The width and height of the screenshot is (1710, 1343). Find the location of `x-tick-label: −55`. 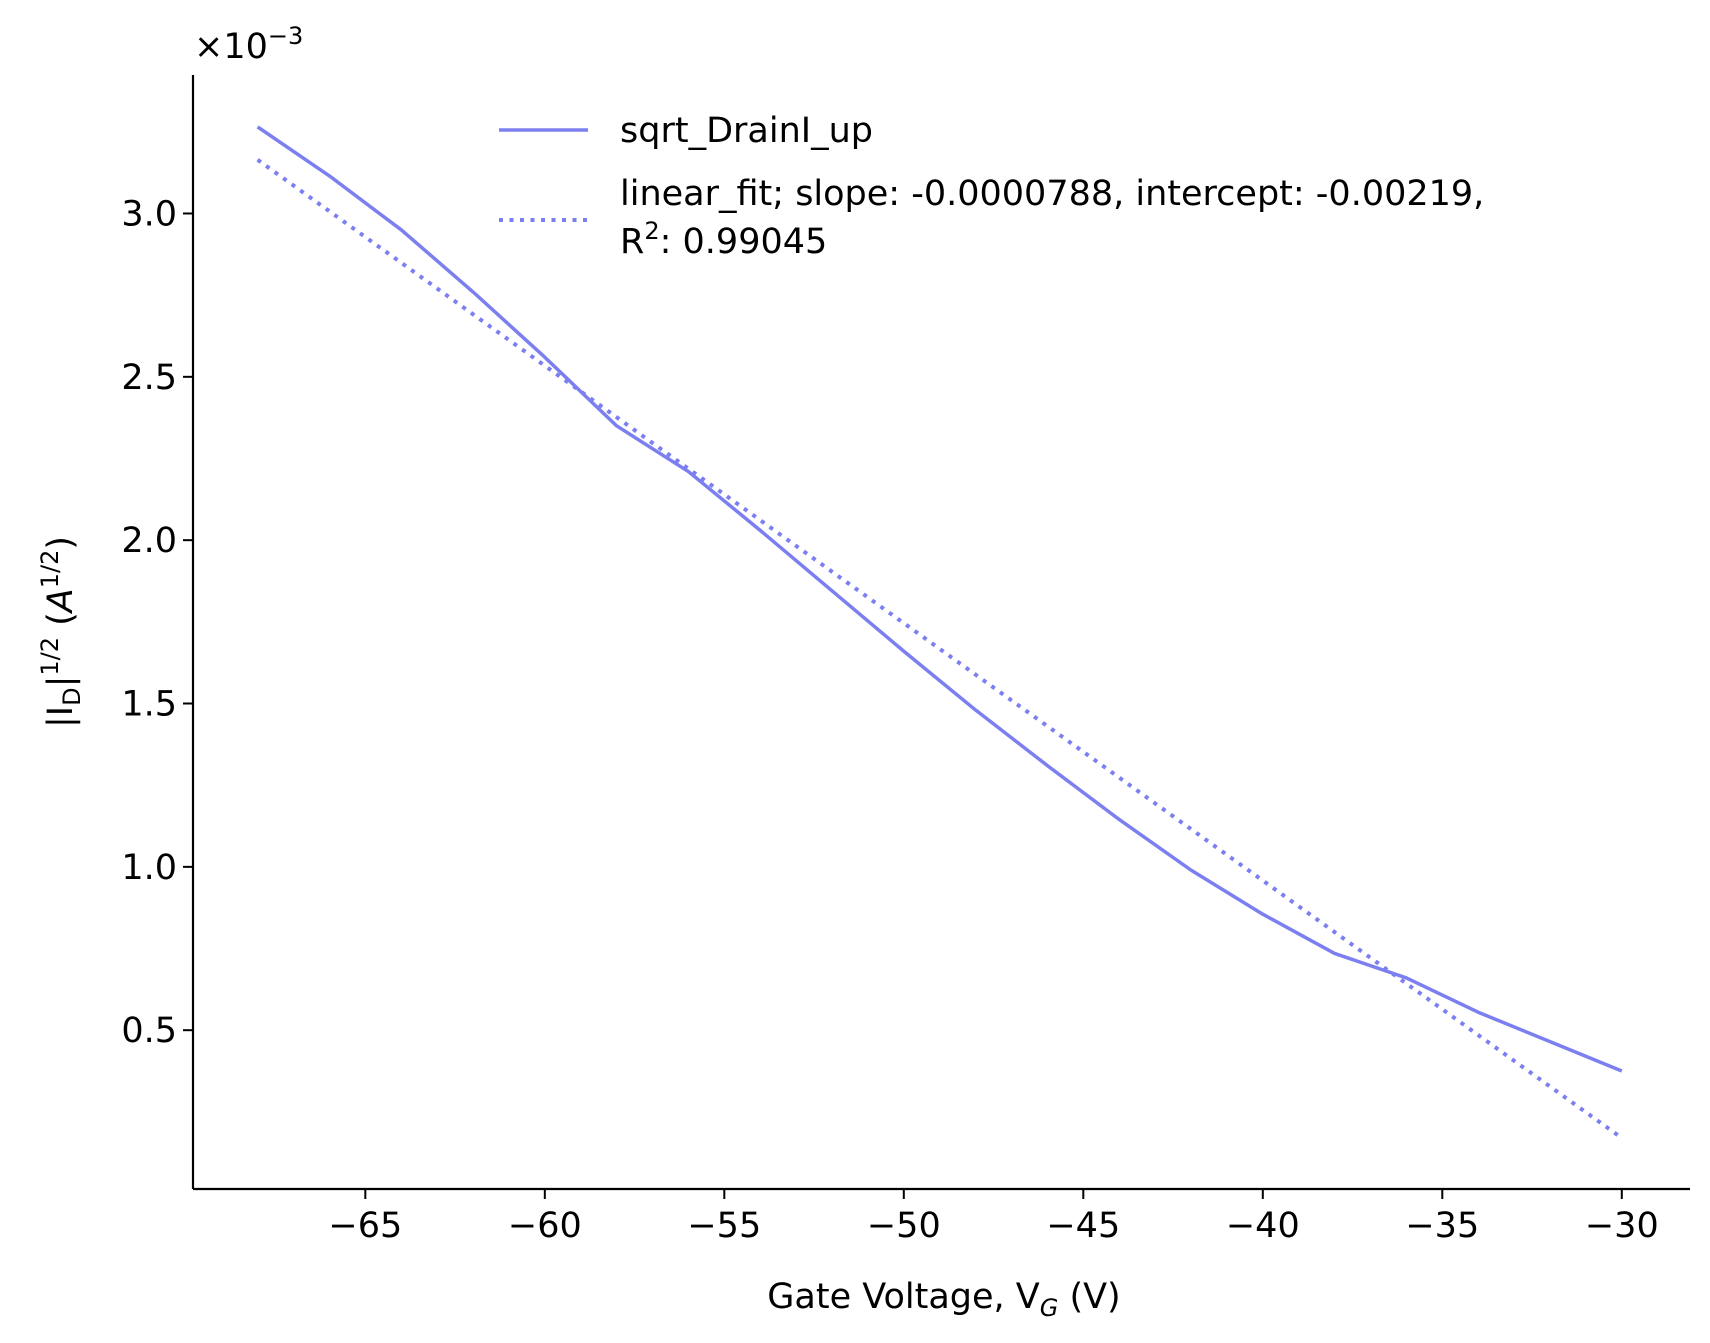

x-tick-label: −55 is located at coordinates (724, 1226).